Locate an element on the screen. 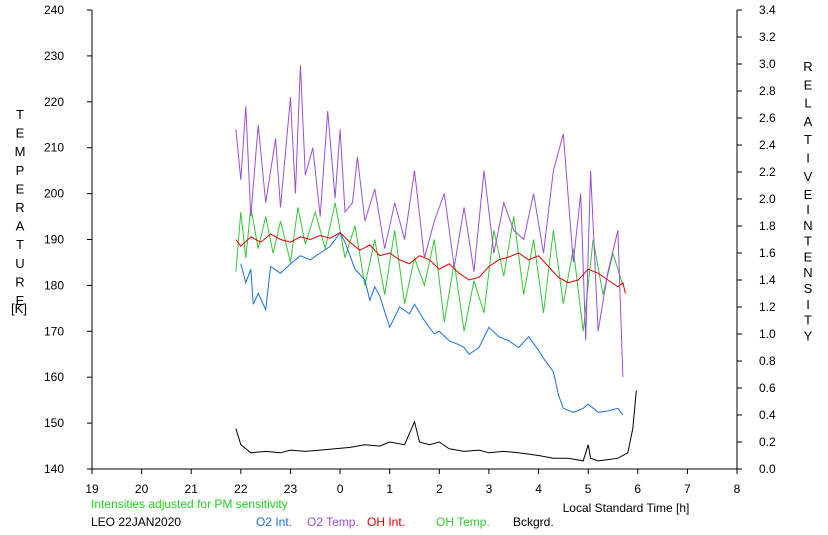  x-tick-label: 3 is located at coordinates (489, 489).